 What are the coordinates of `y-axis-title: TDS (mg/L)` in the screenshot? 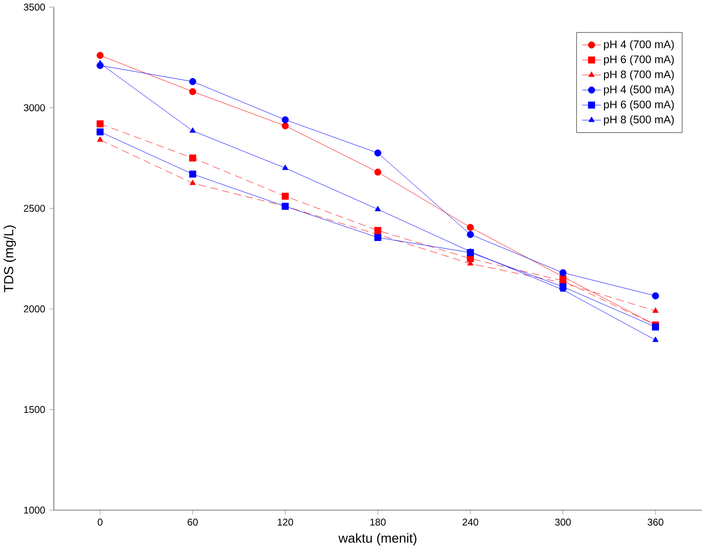 It's located at (10, 259).